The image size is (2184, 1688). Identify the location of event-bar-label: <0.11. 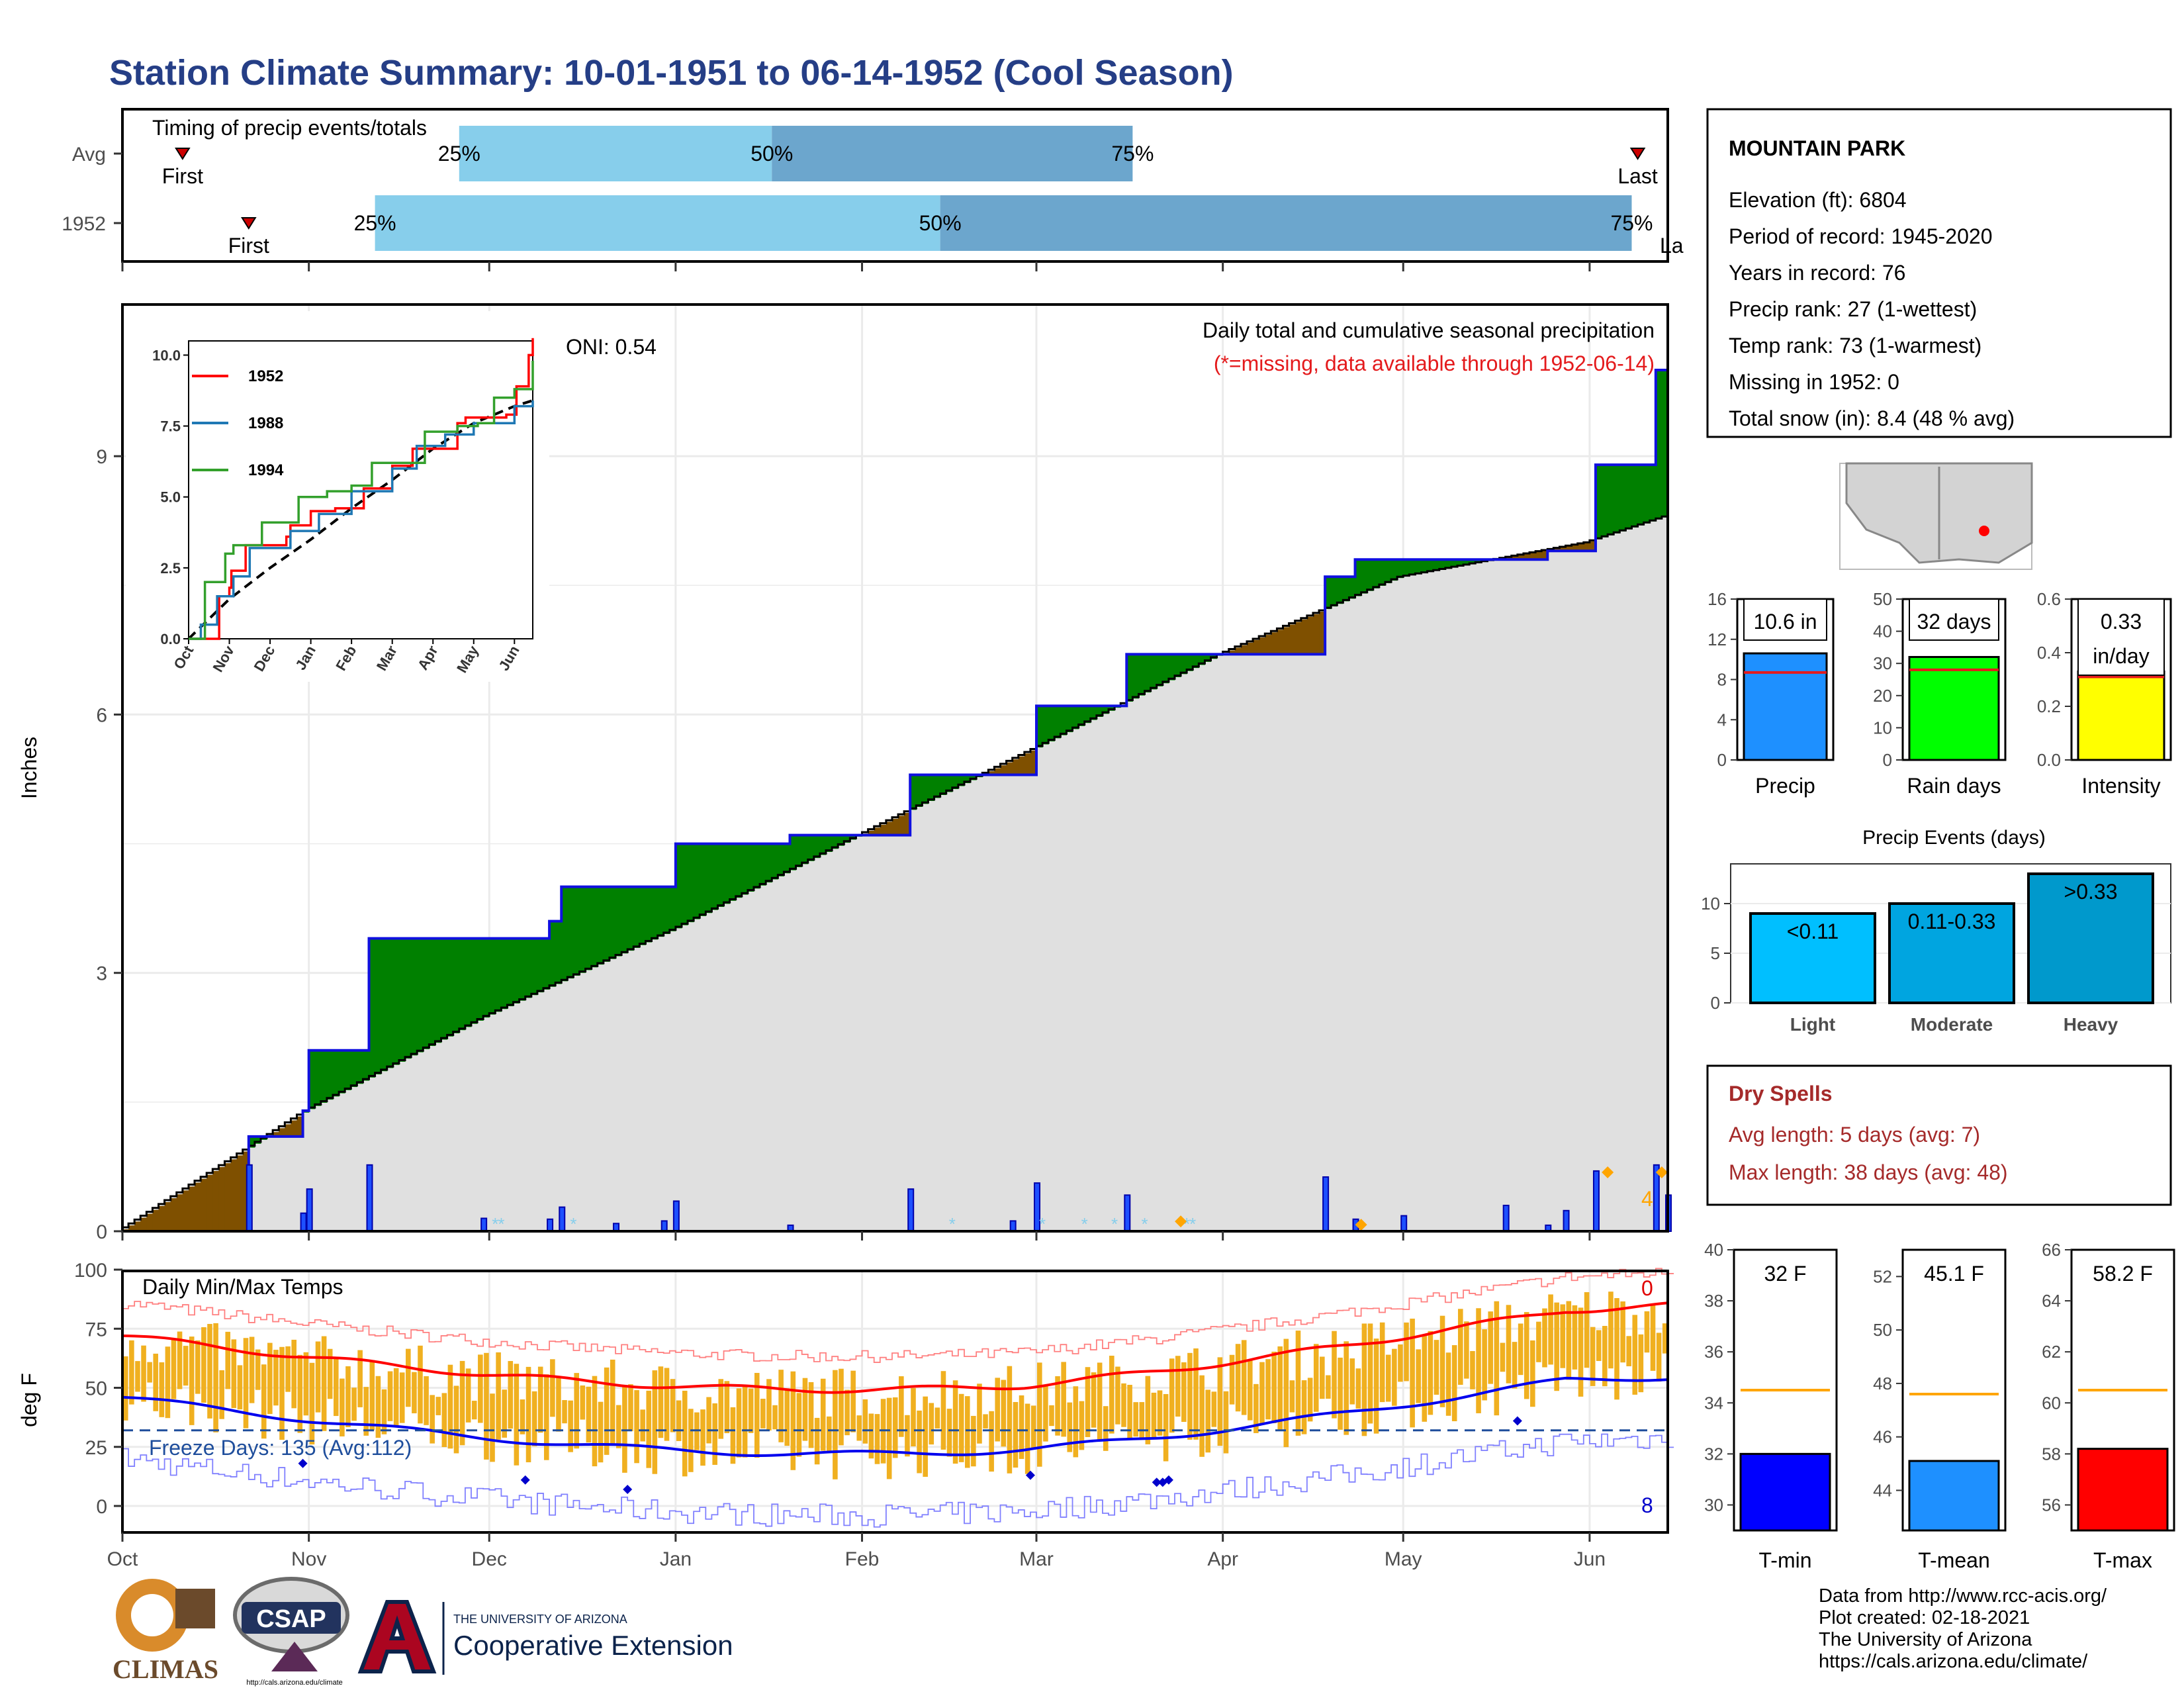
(1813, 931).